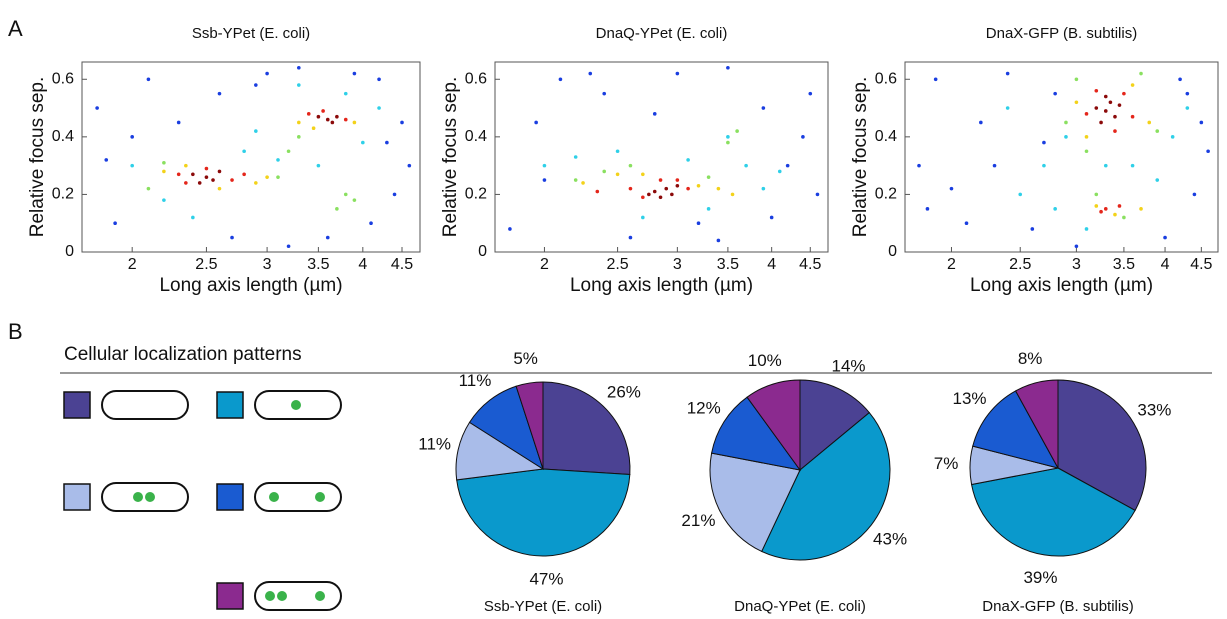  I want to click on y-tick-label: 0.6, so click(476, 78).